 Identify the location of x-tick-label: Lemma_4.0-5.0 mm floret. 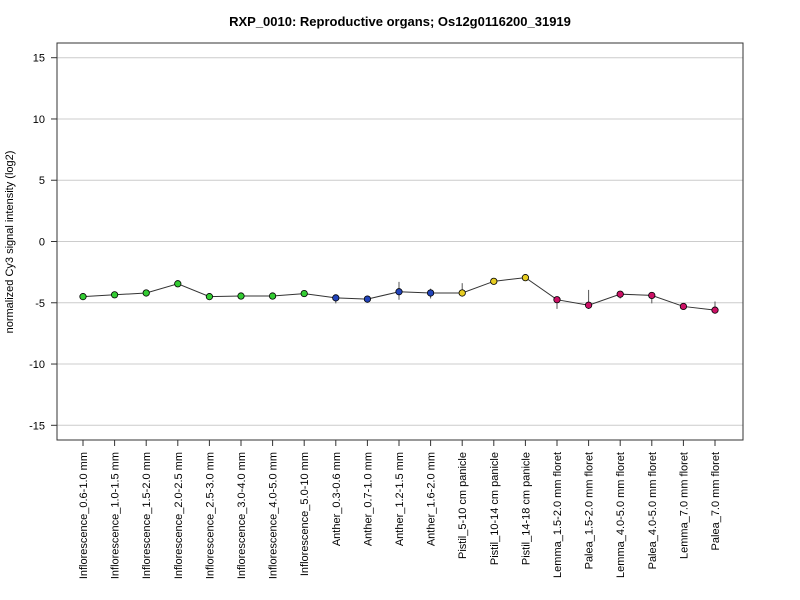
(621, 515).